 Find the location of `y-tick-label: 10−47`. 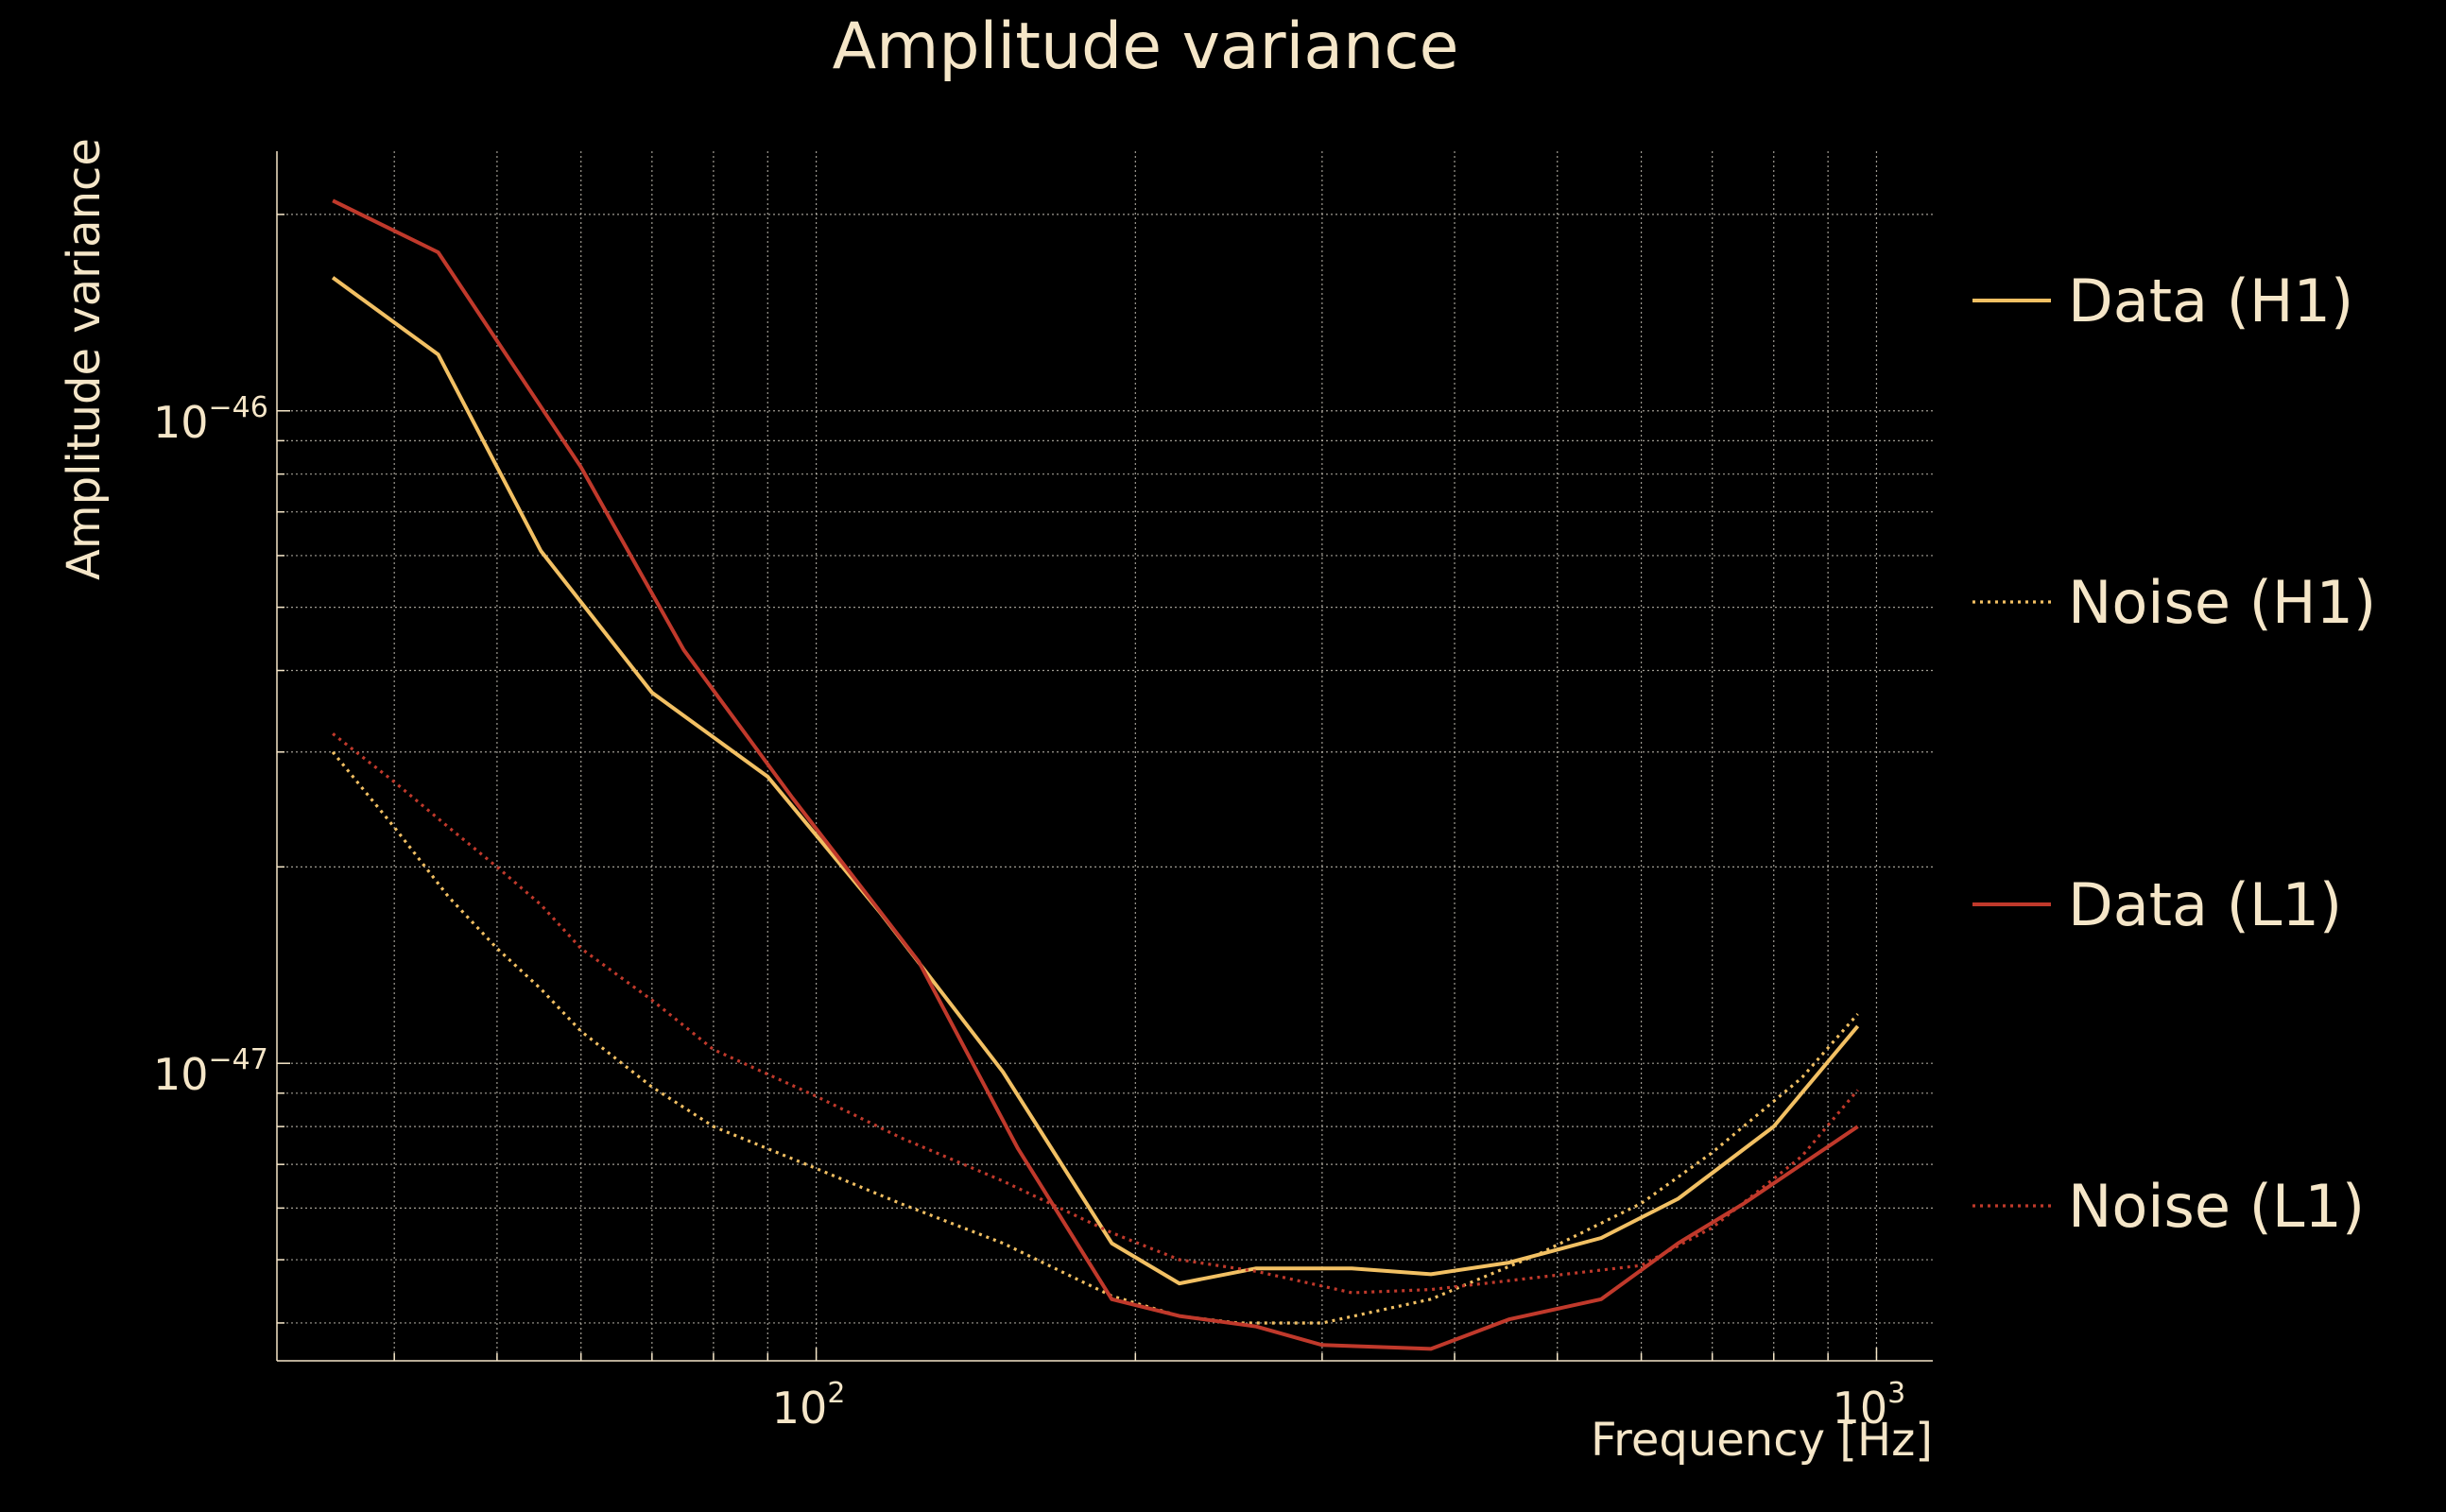

y-tick-label: 10−47 is located at coordinates (211, 1071).